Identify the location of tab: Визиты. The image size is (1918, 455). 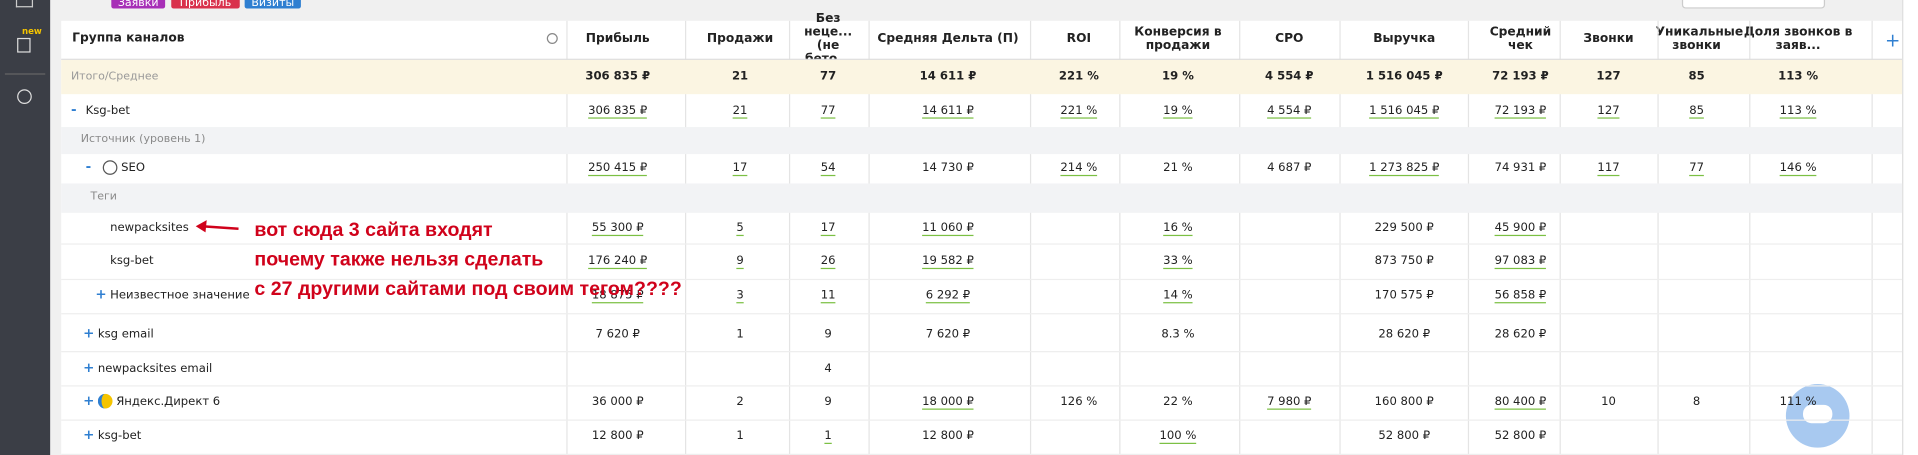
(272, 5).